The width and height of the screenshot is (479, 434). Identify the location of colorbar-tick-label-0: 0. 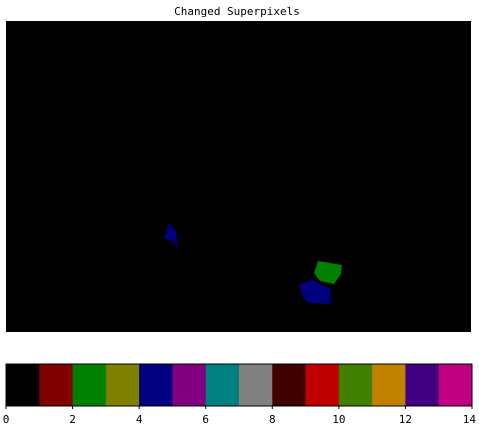
(6, 419).